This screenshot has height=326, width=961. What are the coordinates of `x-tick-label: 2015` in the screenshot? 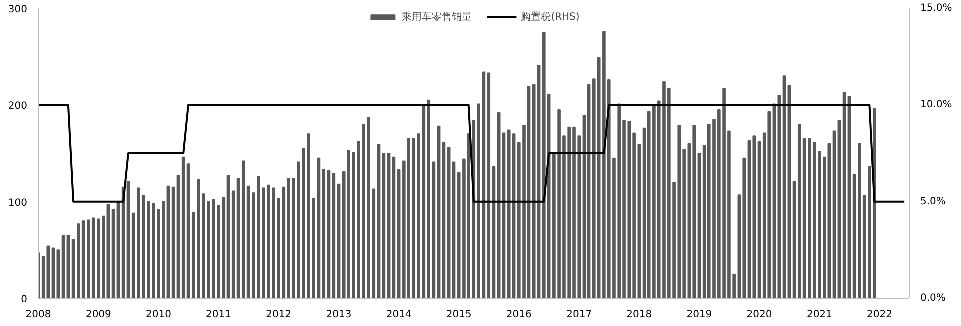 It's located at (459, 315).